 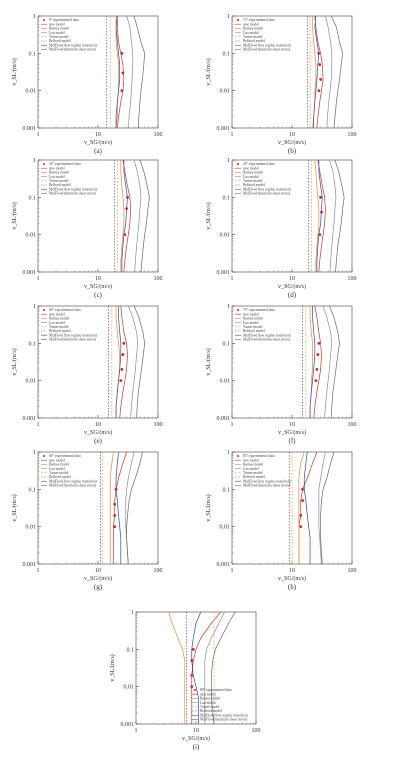 I want to click on y-tick-label: 1, so click(x=228, y=307).